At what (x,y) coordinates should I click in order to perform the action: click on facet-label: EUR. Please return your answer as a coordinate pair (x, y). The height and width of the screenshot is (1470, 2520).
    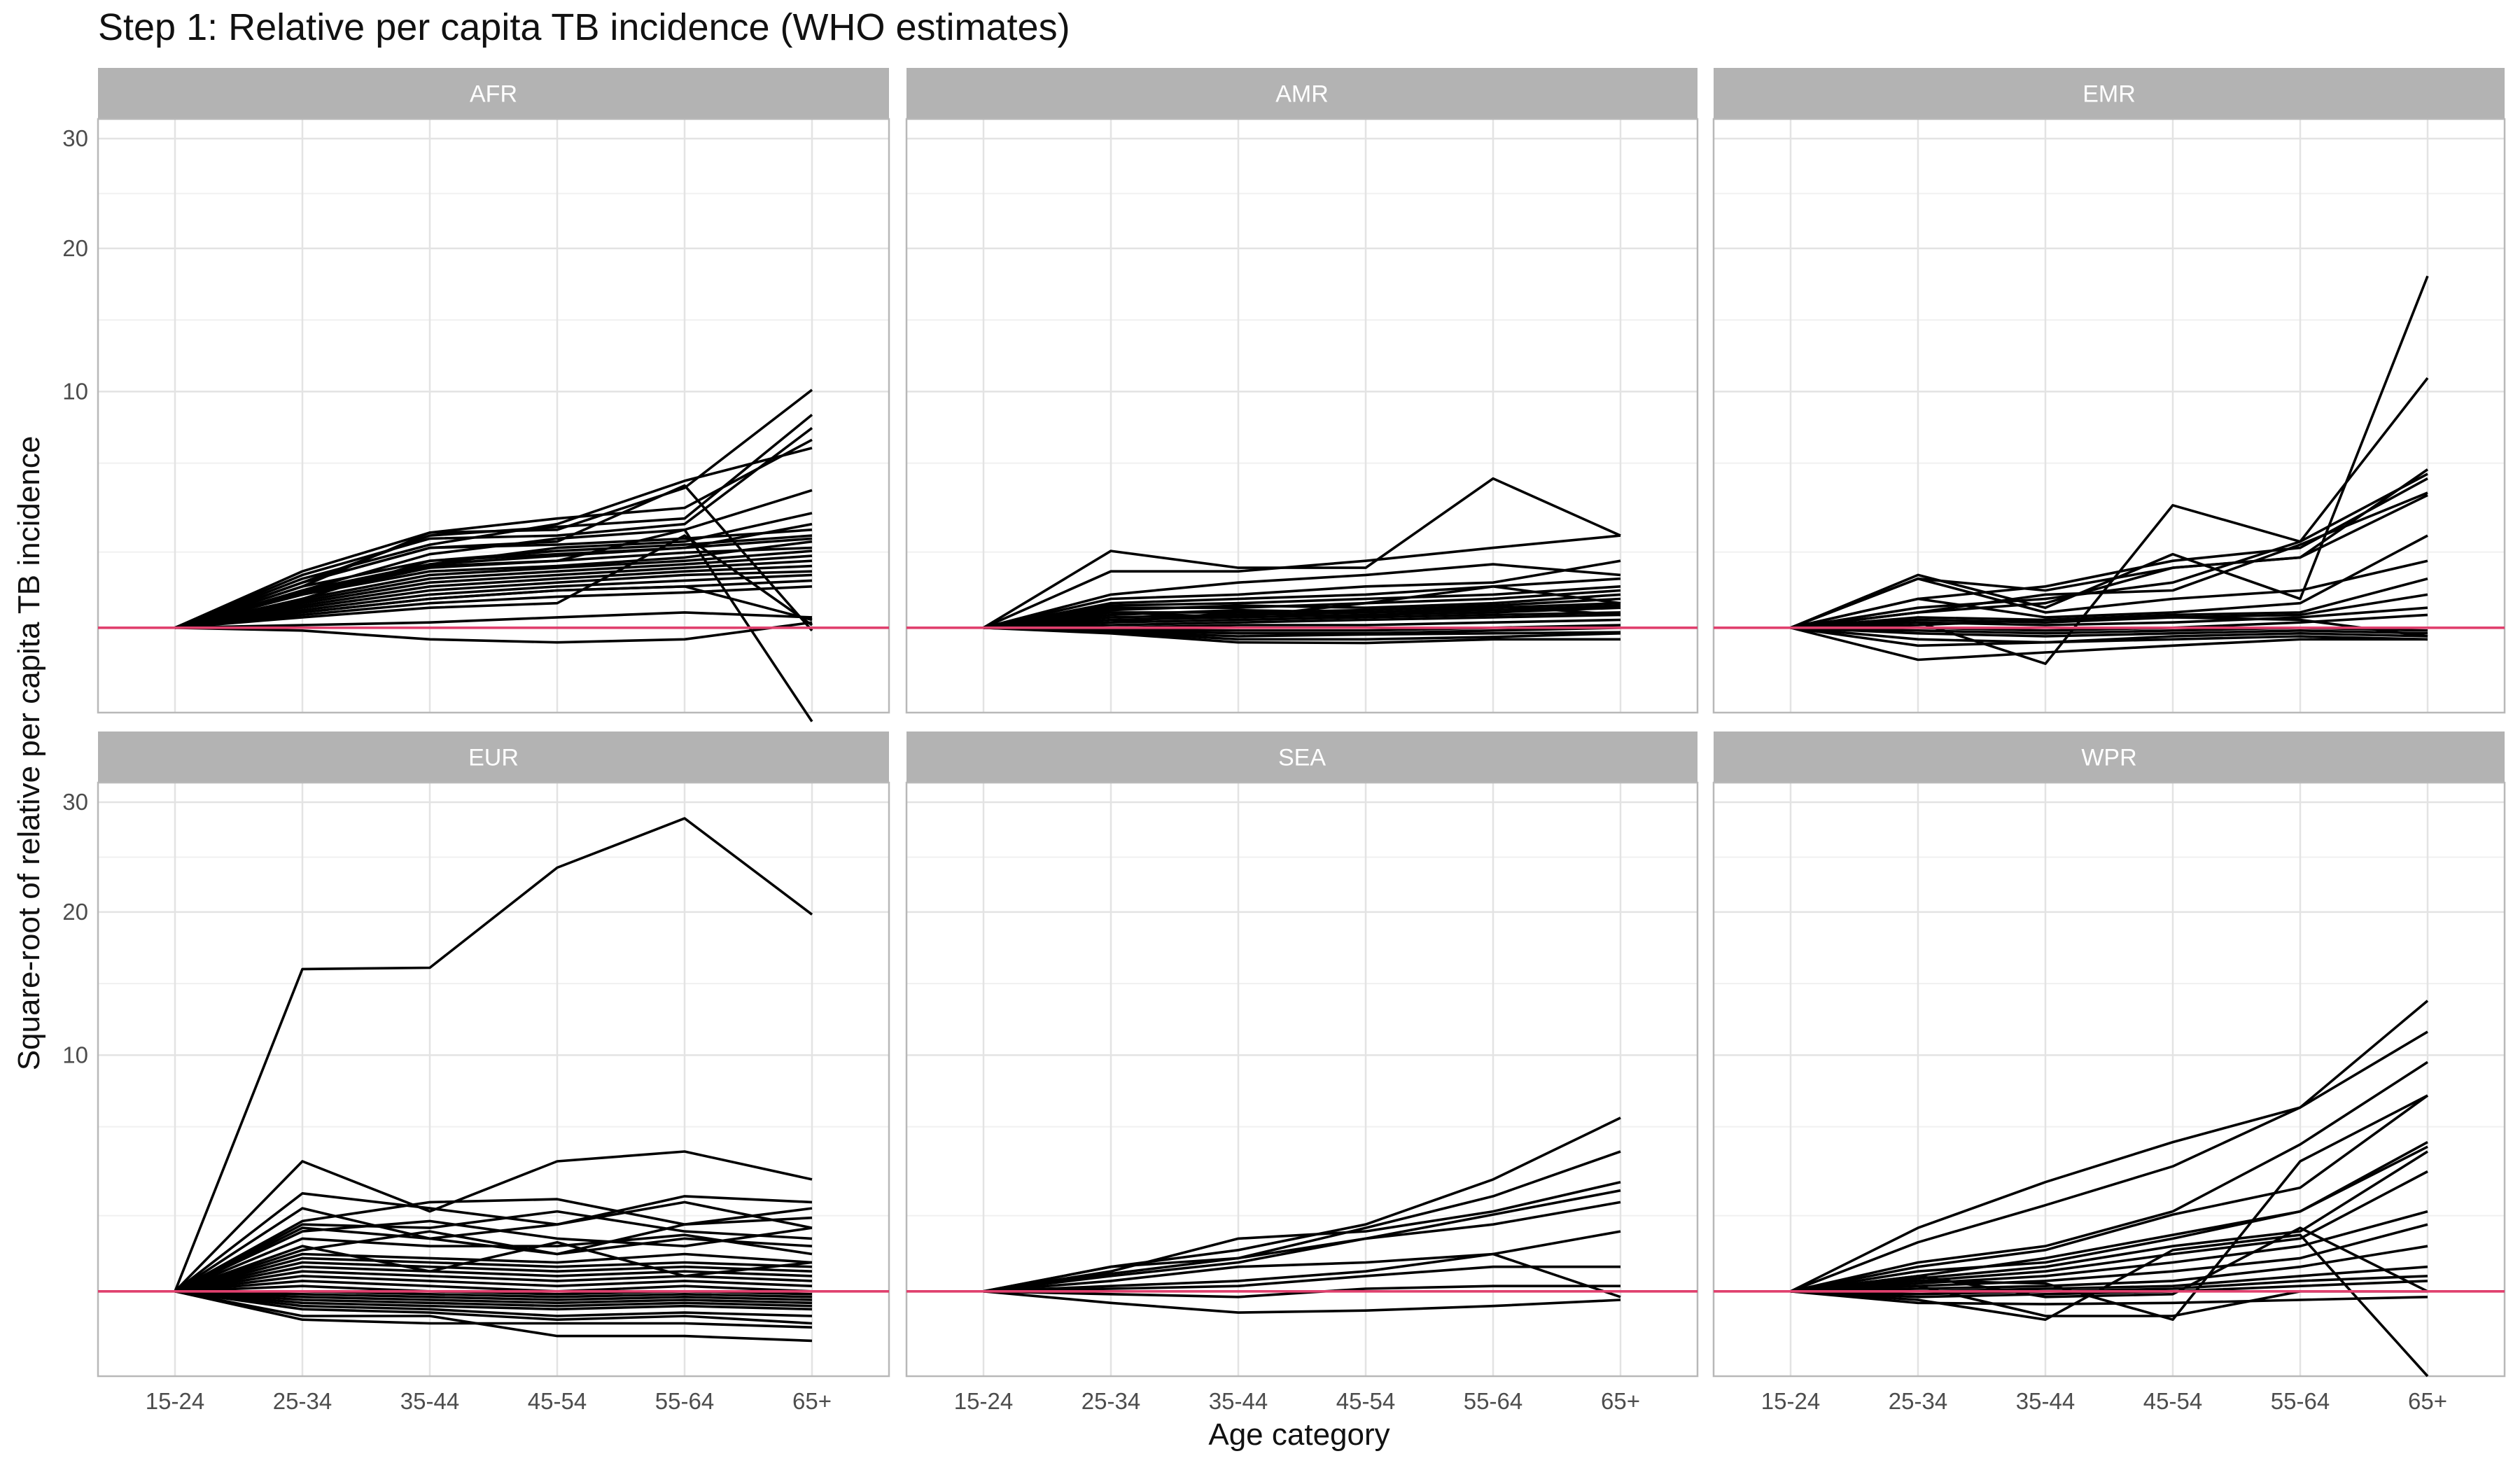
    Looking at the image, I should click on (493, 758).